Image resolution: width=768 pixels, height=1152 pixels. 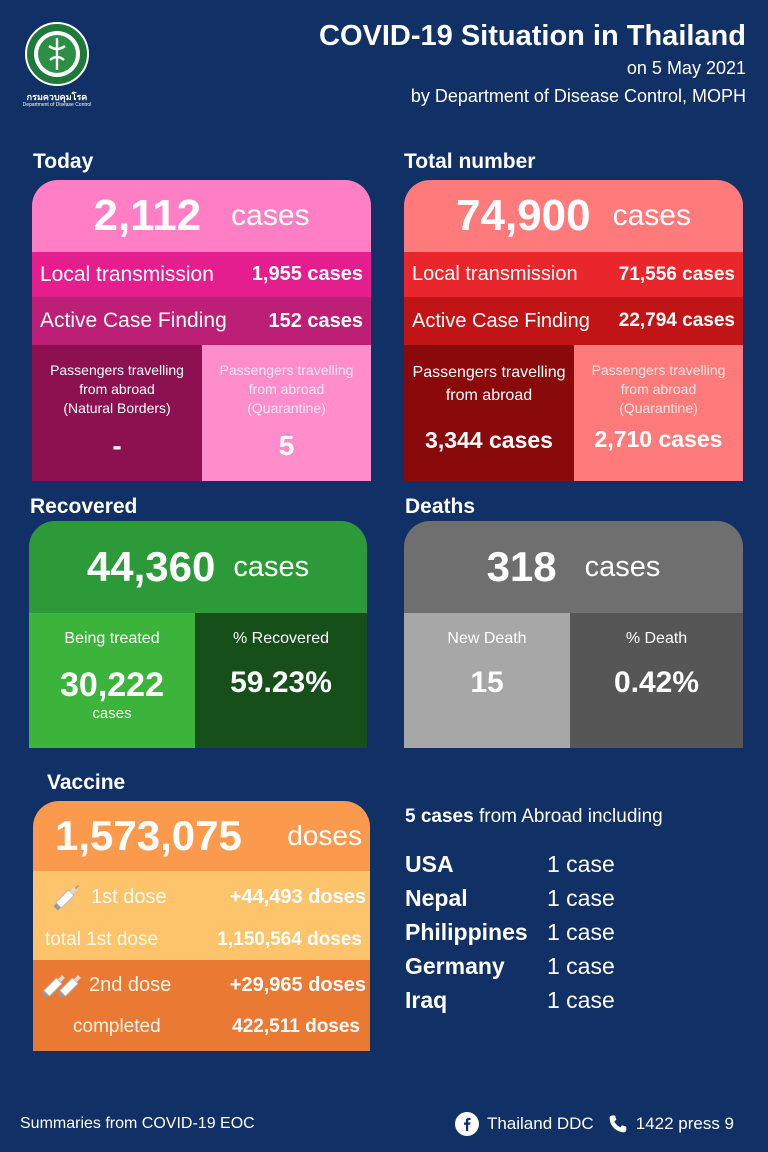 What do you see at coordinates (201, 940) in the screenshot?
I see `vaccine-total1-row: total 1st dose 1,150,564 doses` at bounding box center [201, 940].